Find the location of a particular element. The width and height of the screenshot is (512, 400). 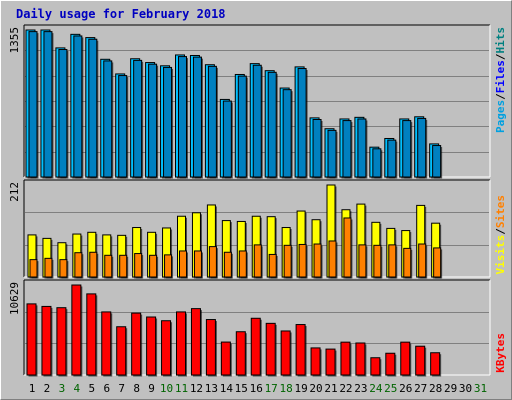

x-tick-label-7: 7 is located at coordinates (121, 388).